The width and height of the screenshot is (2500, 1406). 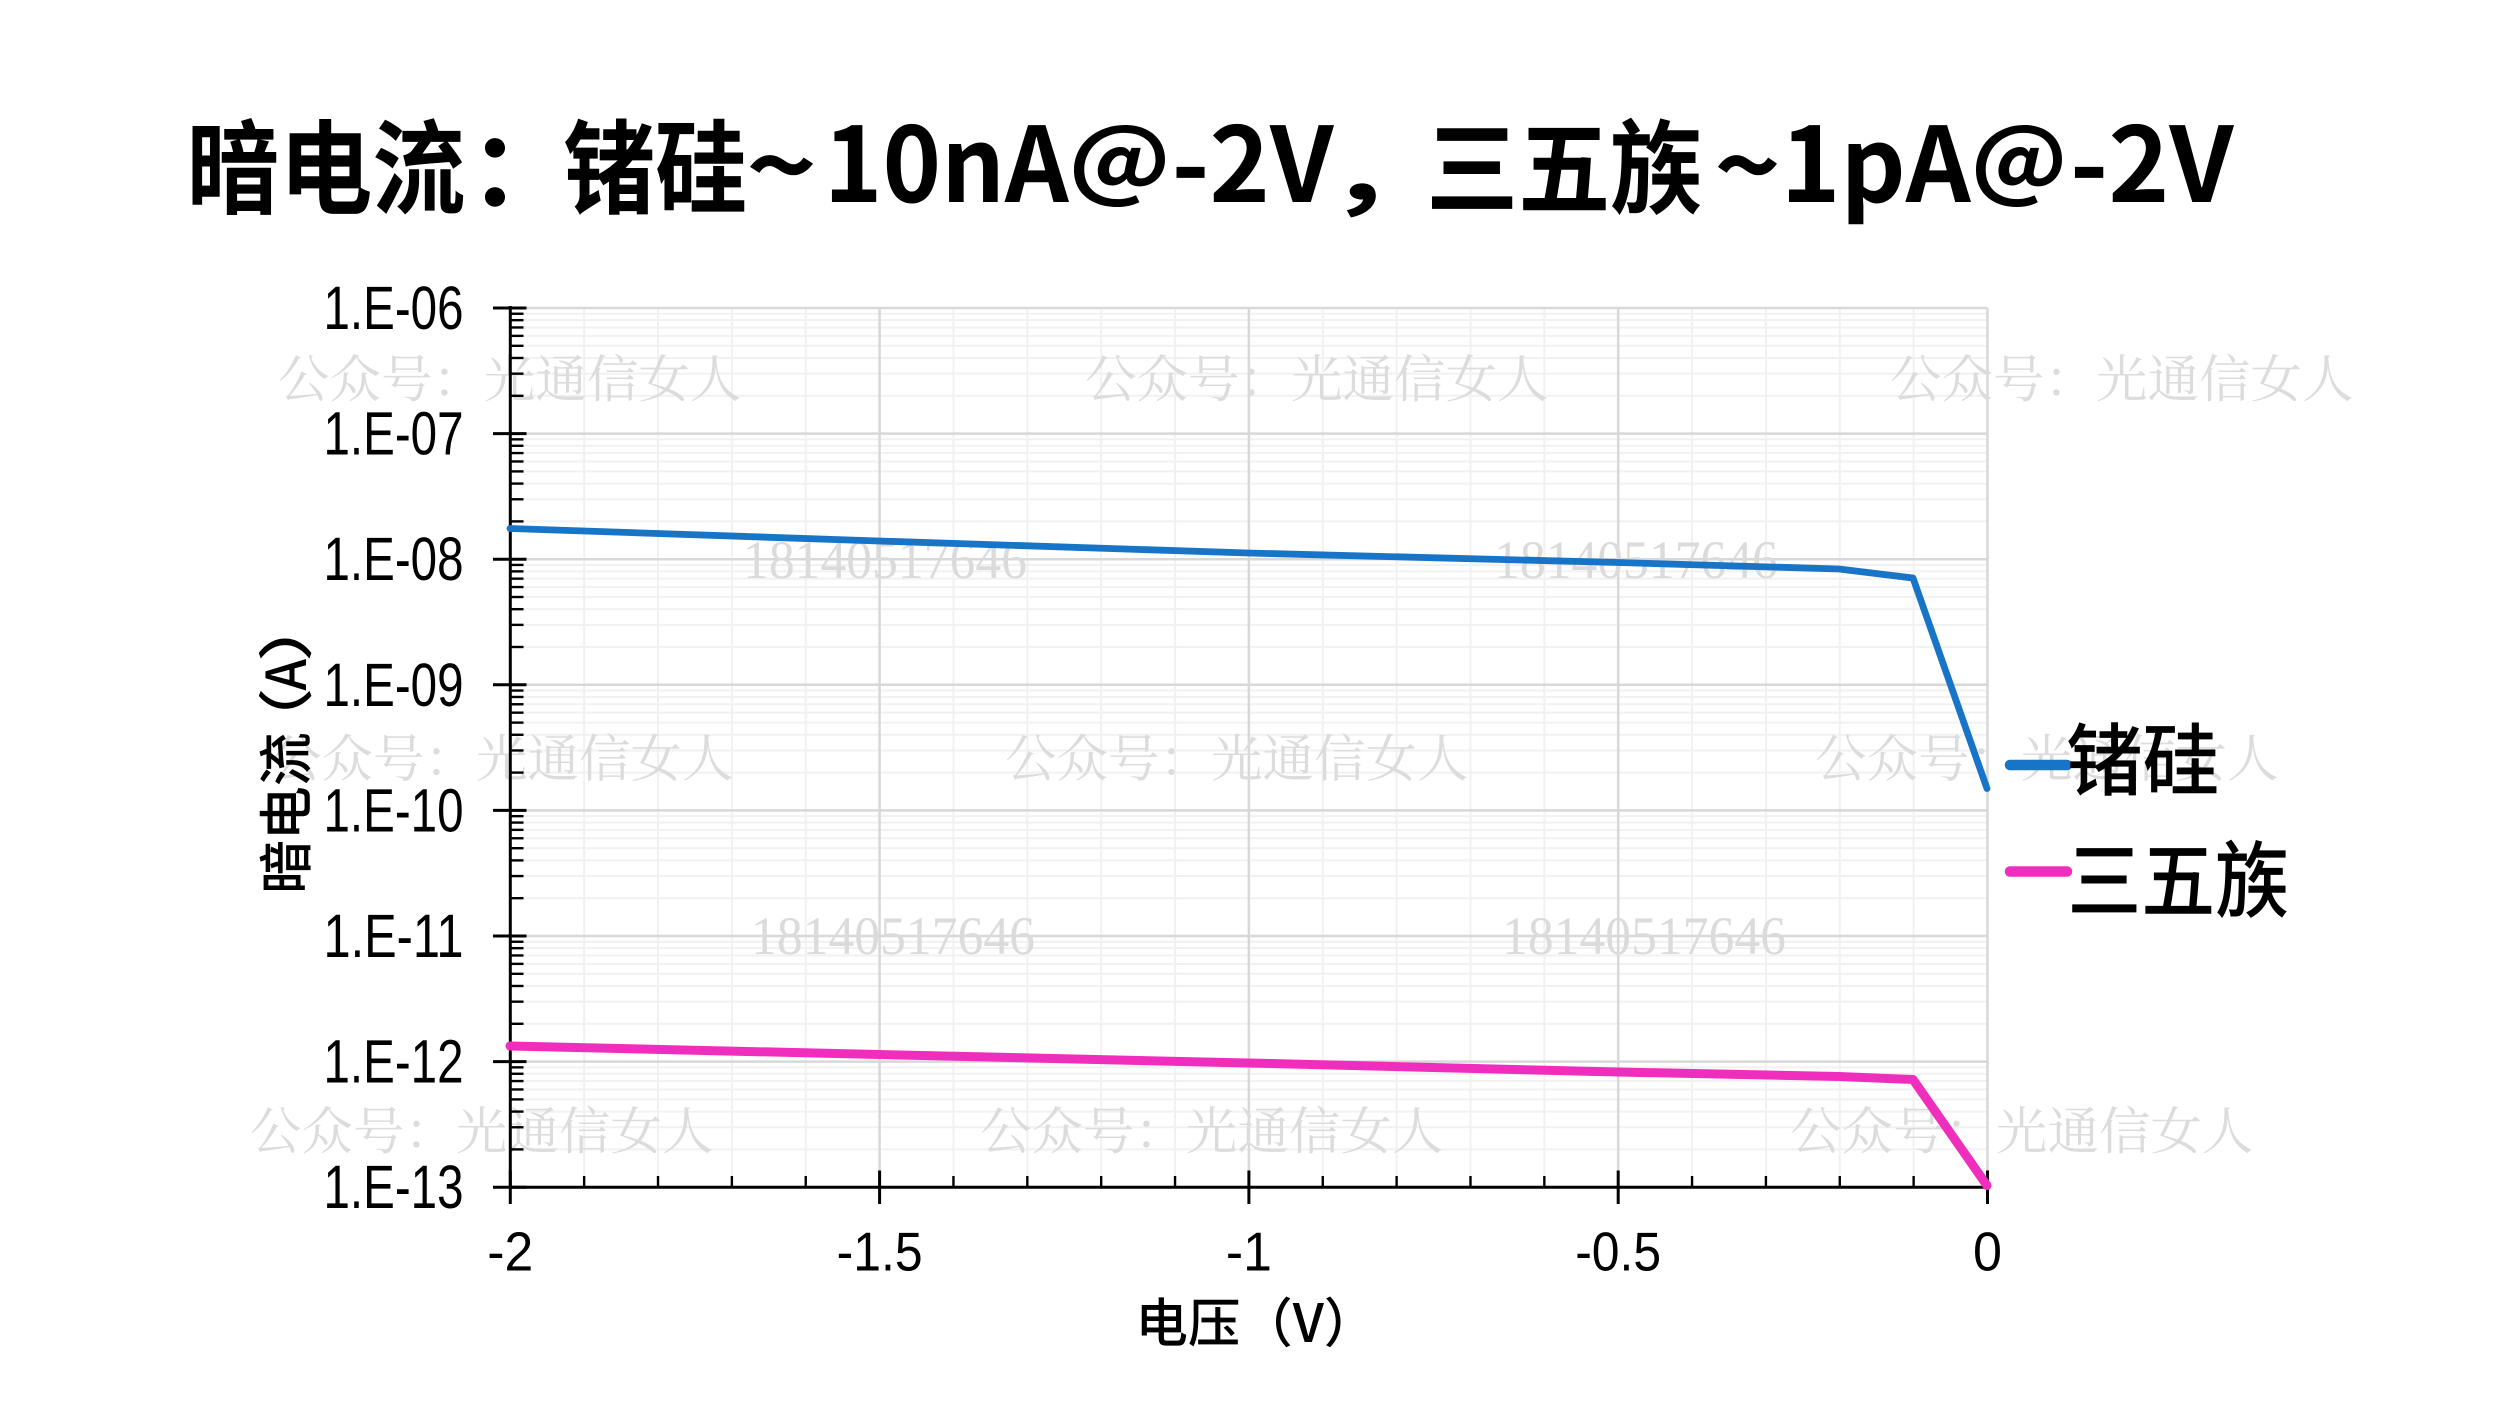 I want to click on svg-text: 1.E-07, so click(x=394, y=434).